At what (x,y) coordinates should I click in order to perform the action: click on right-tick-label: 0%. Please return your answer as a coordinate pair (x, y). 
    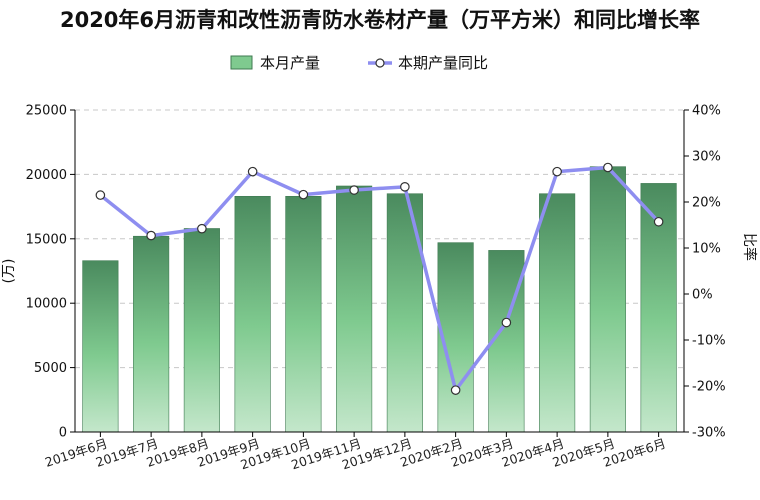
    Looking at the image, I should click on (702, 295).